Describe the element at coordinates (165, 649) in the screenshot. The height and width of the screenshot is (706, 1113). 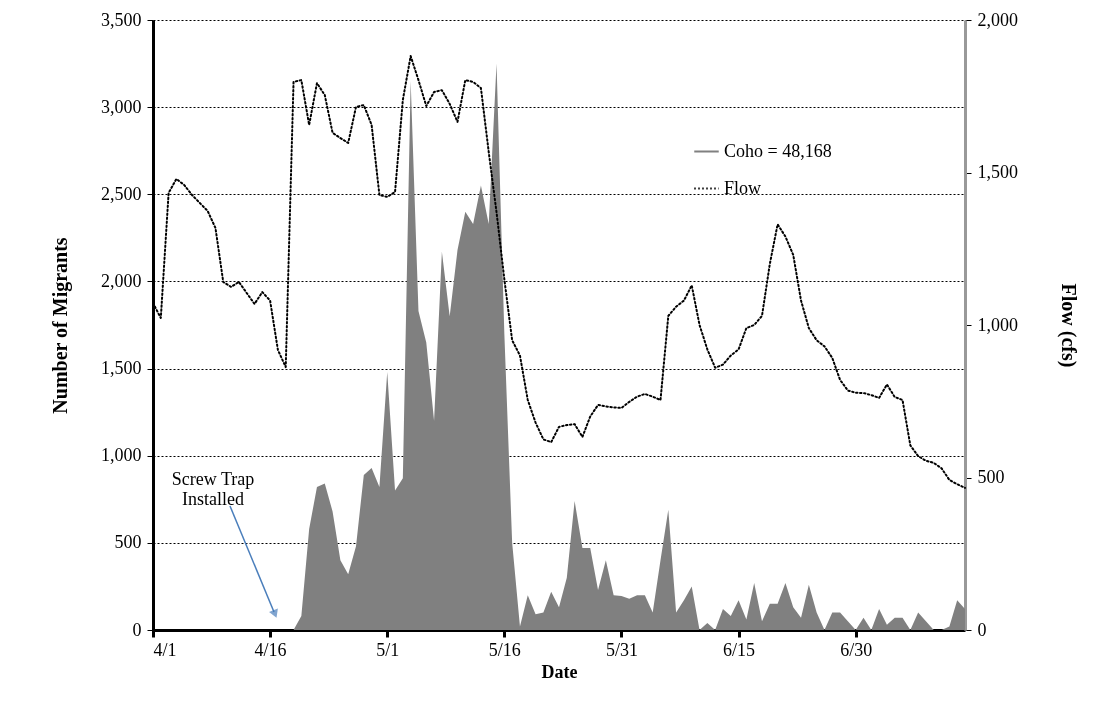
I see `x-tick-label: 4/1` at that location.